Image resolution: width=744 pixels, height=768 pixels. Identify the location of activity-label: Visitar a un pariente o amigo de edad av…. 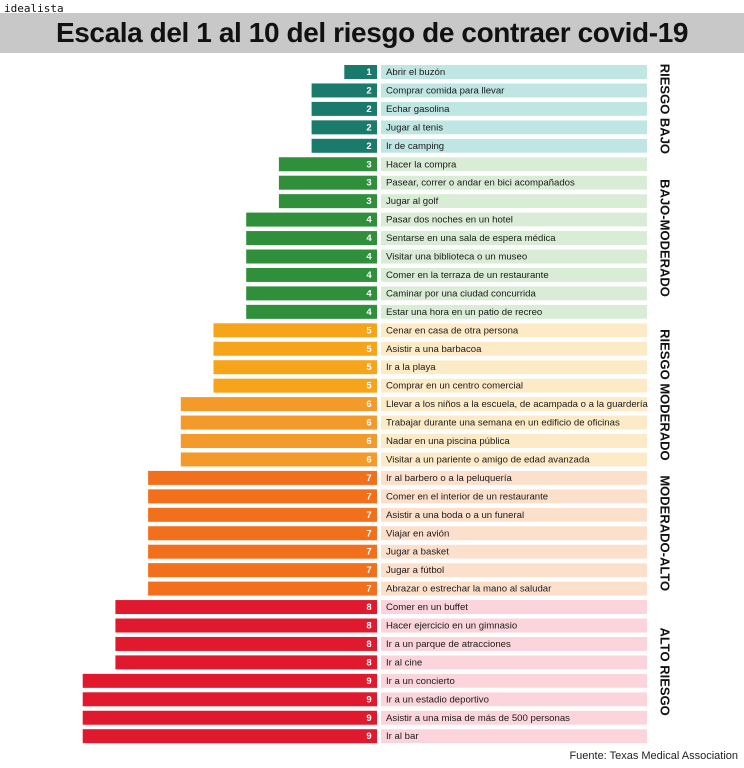
(488, 459).